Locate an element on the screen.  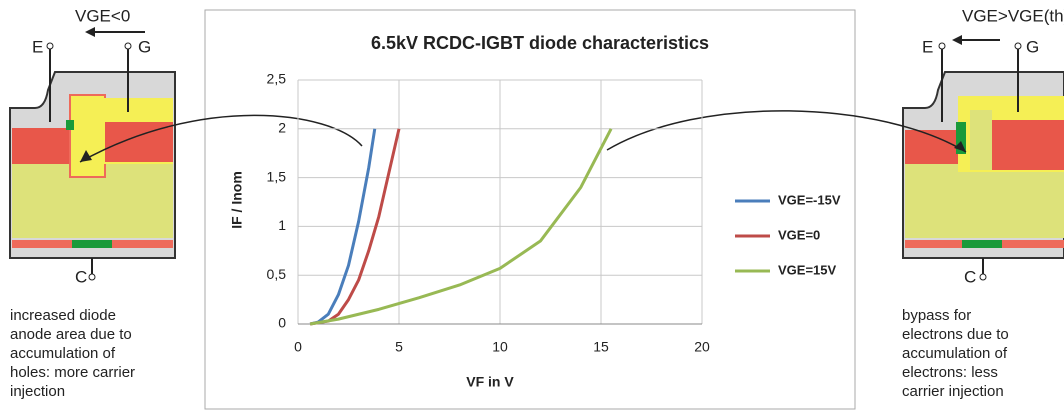
y-tick-label: 2,5 is located at coordinates (277, 79).